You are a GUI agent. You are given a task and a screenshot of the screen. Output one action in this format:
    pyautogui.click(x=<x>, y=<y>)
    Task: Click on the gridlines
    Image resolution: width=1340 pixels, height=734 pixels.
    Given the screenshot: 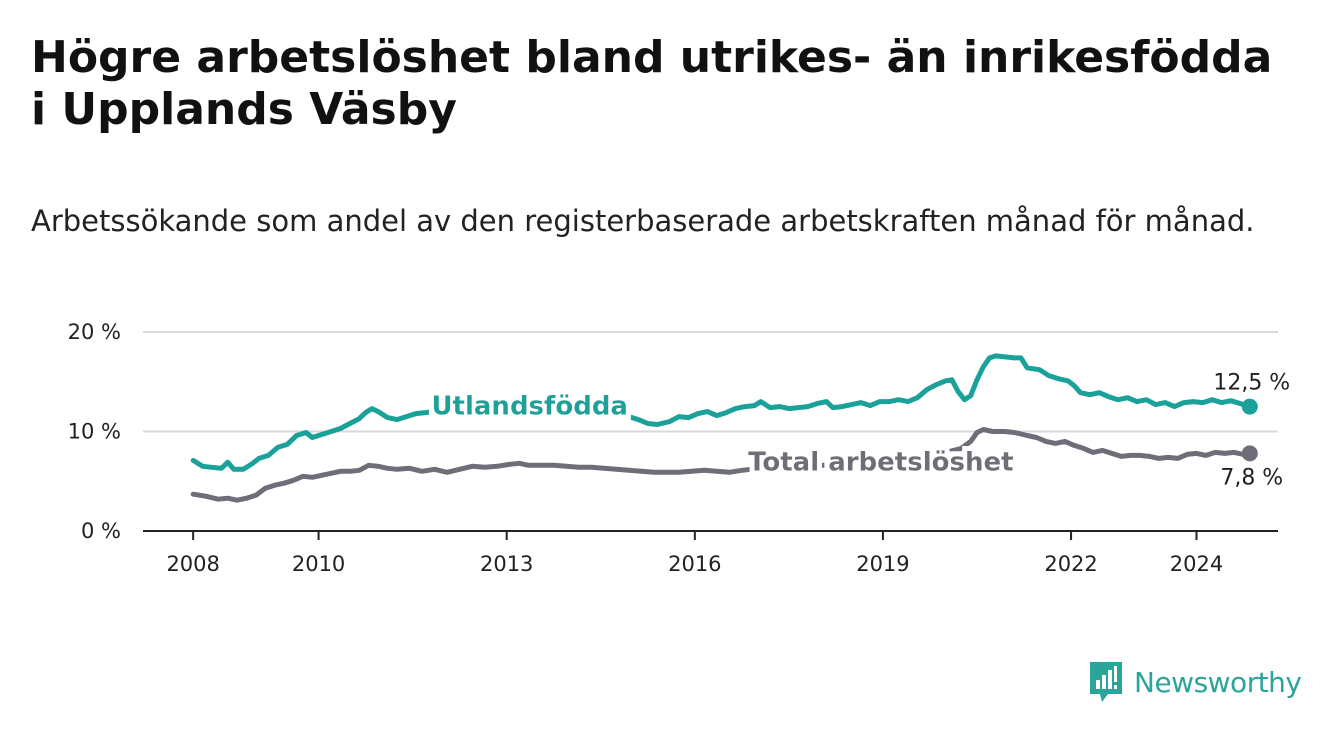 What is the action you would take?
    pyautogui.click(x=710, y=382)
    